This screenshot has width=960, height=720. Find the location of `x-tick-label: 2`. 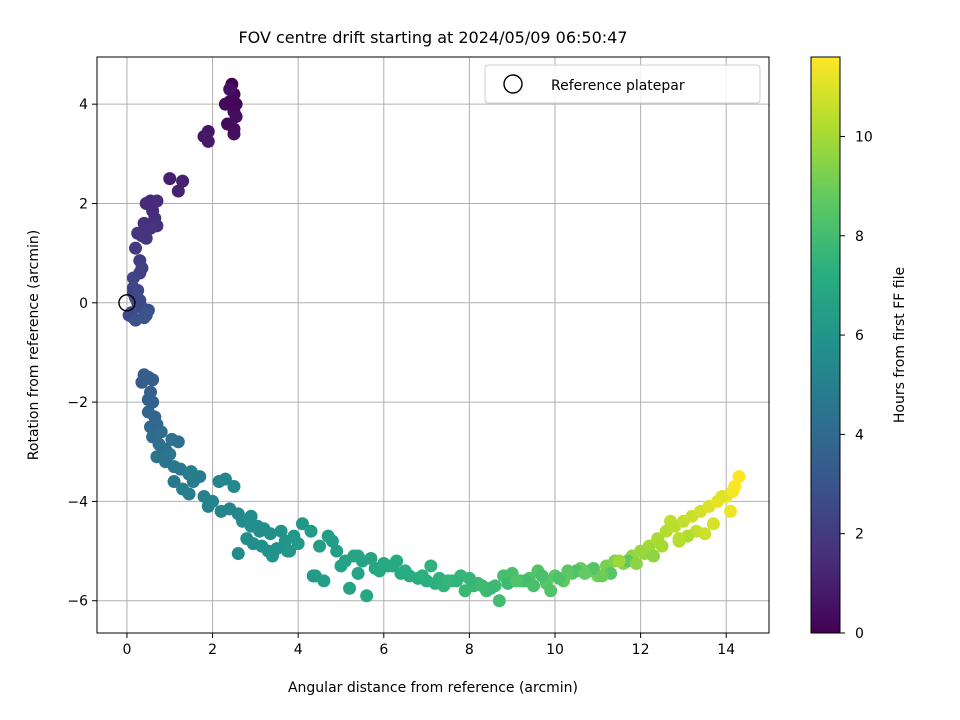

x-tick-label: 2 is located at coordinates (212, 650).